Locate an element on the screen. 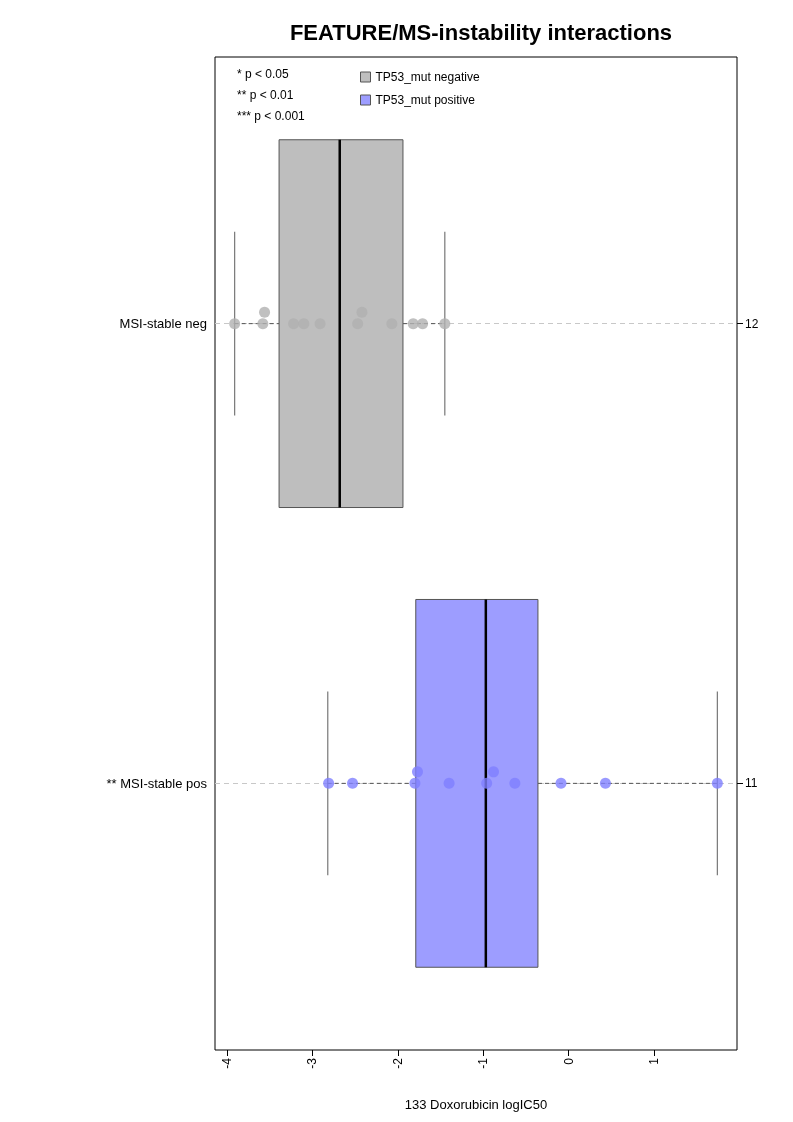 The image size is (793, 1122). x-tick-label: -1 is located at coordinates (483, 1063).